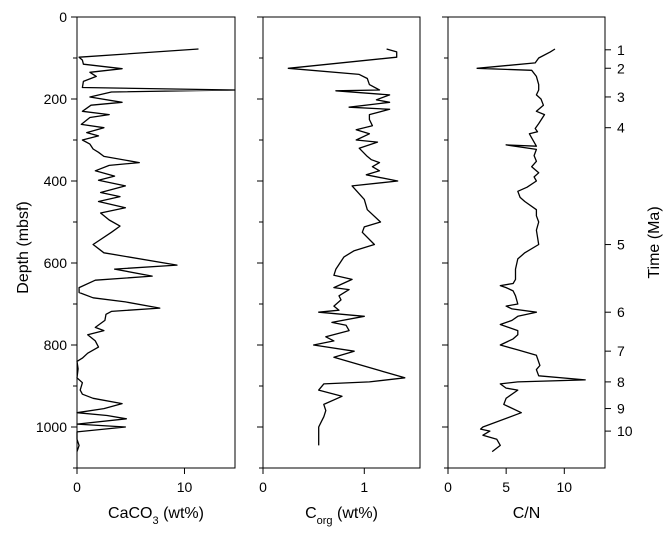  Describe the element at coordinates (56, 99) in the screenshot. I see `depth-tick-label: 200` at that location.